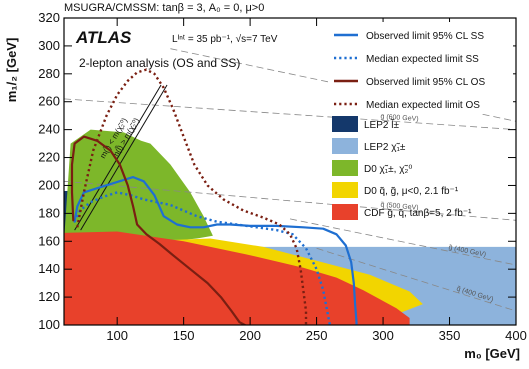 The image size is (529, 369). What do you see at coordinates (49, 17) in the screenshot?
I see `y-tick-label: 320` at bounding box center [49, 17].